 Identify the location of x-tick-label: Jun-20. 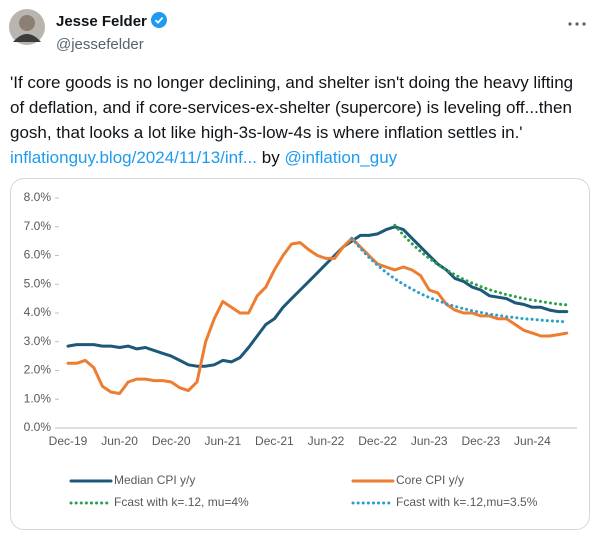
(119, 441).